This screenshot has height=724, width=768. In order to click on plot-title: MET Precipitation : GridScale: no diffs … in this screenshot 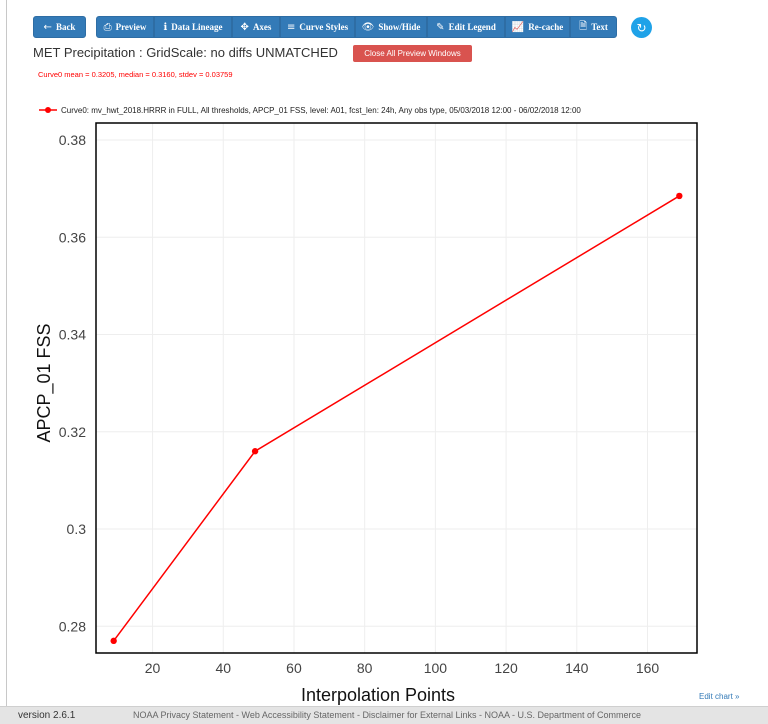, I will do `click(185, 52)`.